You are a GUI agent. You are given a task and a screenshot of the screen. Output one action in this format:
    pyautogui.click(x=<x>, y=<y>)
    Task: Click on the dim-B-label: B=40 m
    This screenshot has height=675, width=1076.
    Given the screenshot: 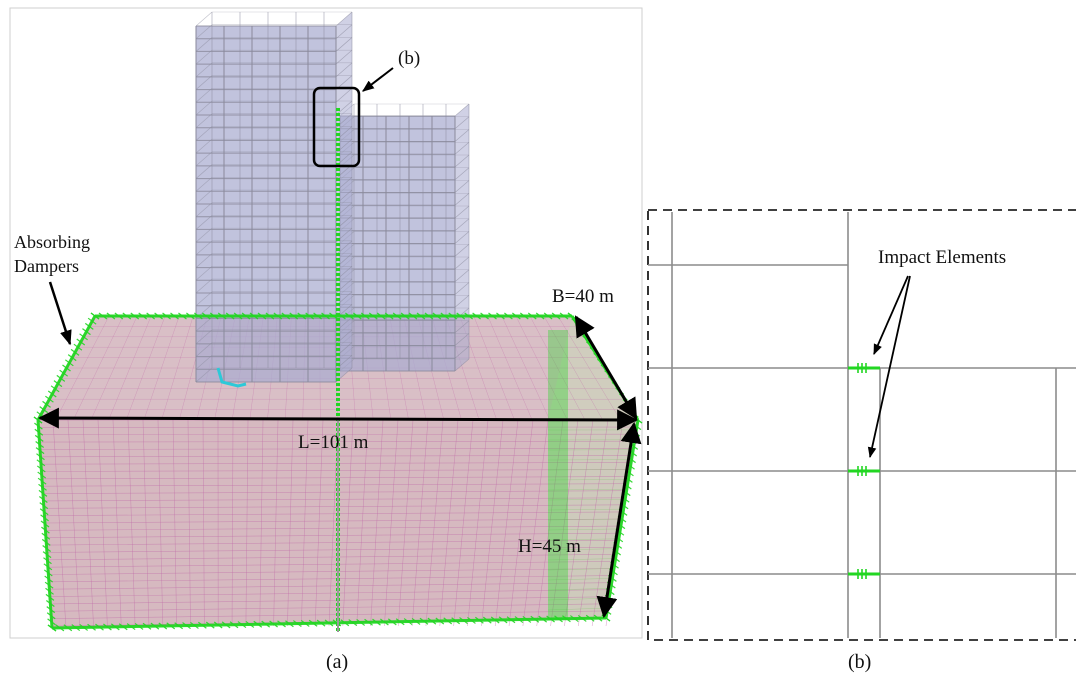 What is the action you would take?
    pyautogui.click(x=583, y=296)
    